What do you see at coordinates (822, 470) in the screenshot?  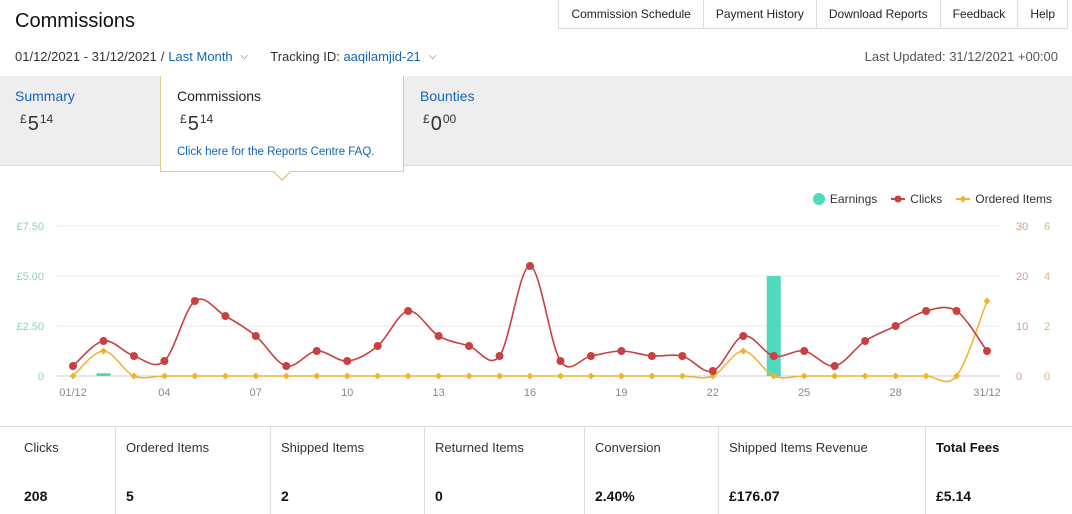 I see `stat-shipped-revenue: Shipped Items Revenue £176.07` at bounding box center [822, 470].